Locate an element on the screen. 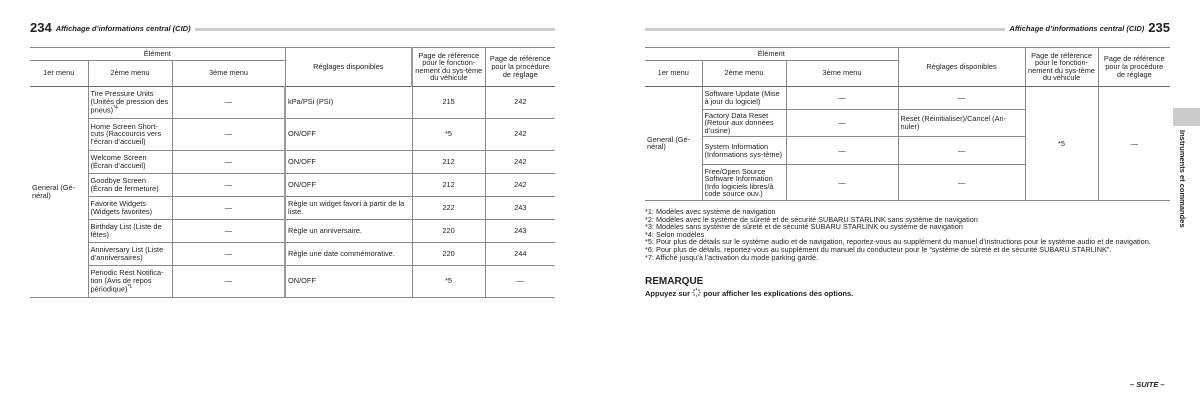 Image resolution: width=1200 pixels, height=402 pixels. header-menu3: 3ème menu is located at coordinates (228, 73).